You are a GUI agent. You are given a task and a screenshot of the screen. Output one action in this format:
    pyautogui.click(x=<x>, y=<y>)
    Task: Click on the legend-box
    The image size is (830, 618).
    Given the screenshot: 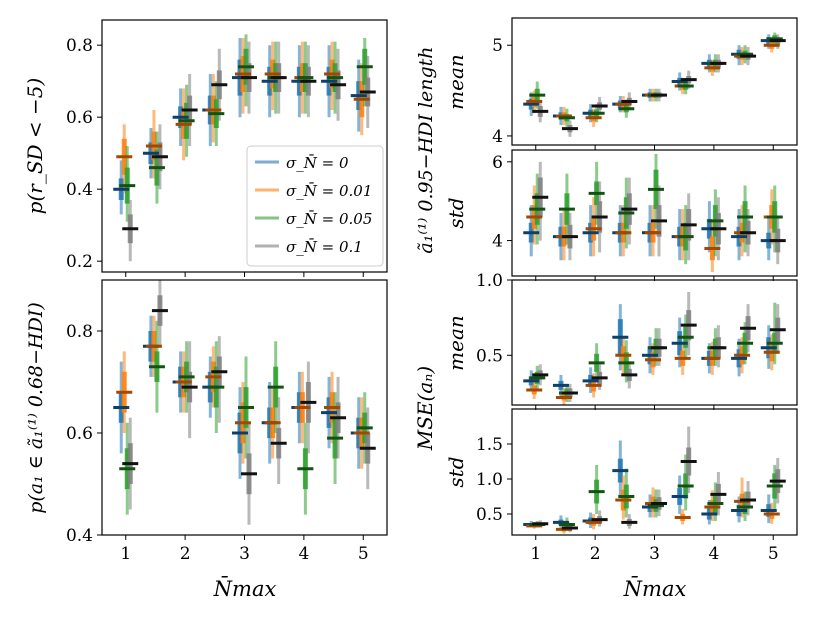 What is the action you would take?
    pyautogui.click(x=315, y=206)
    